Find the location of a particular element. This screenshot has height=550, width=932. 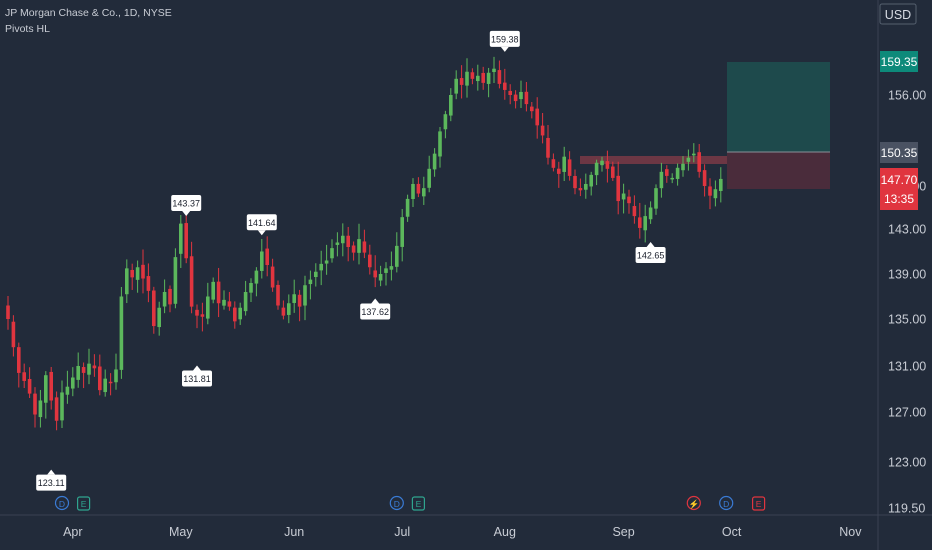

split-event-icon: ⚡ is located at coordinates (693, 503).